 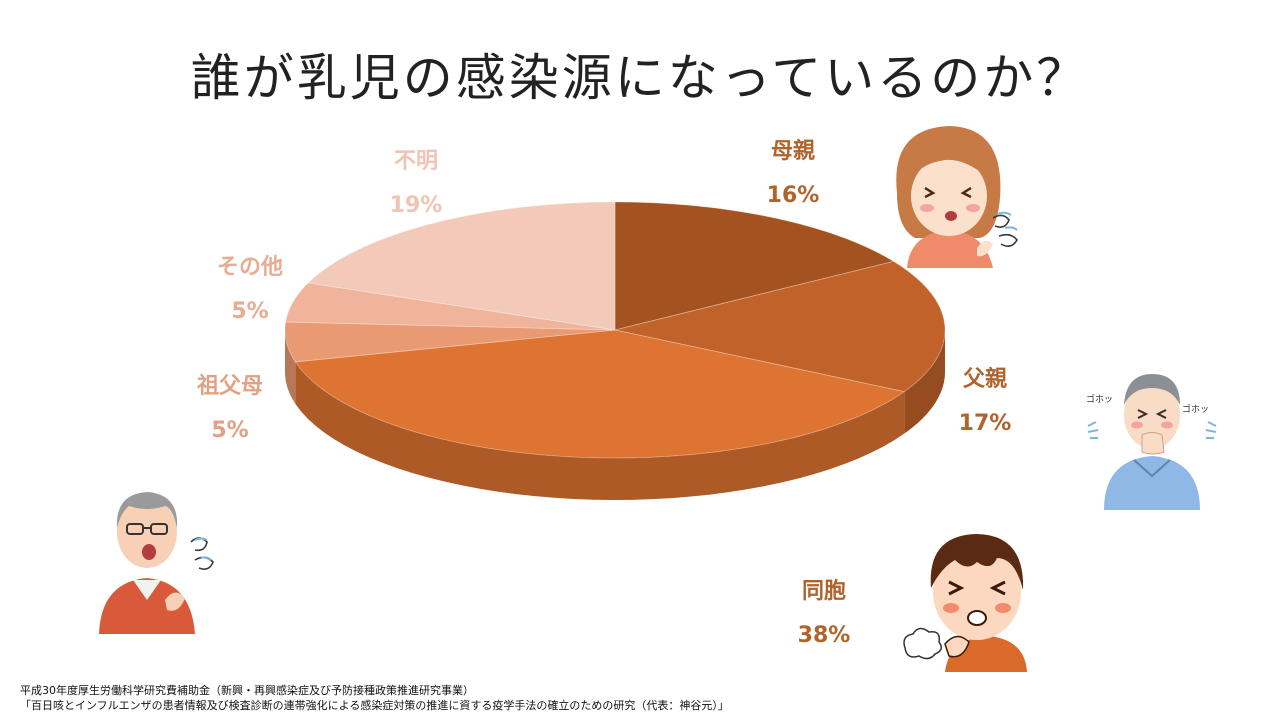 I want to click on slice-label-name: 不明, so click(x=415, y=161).